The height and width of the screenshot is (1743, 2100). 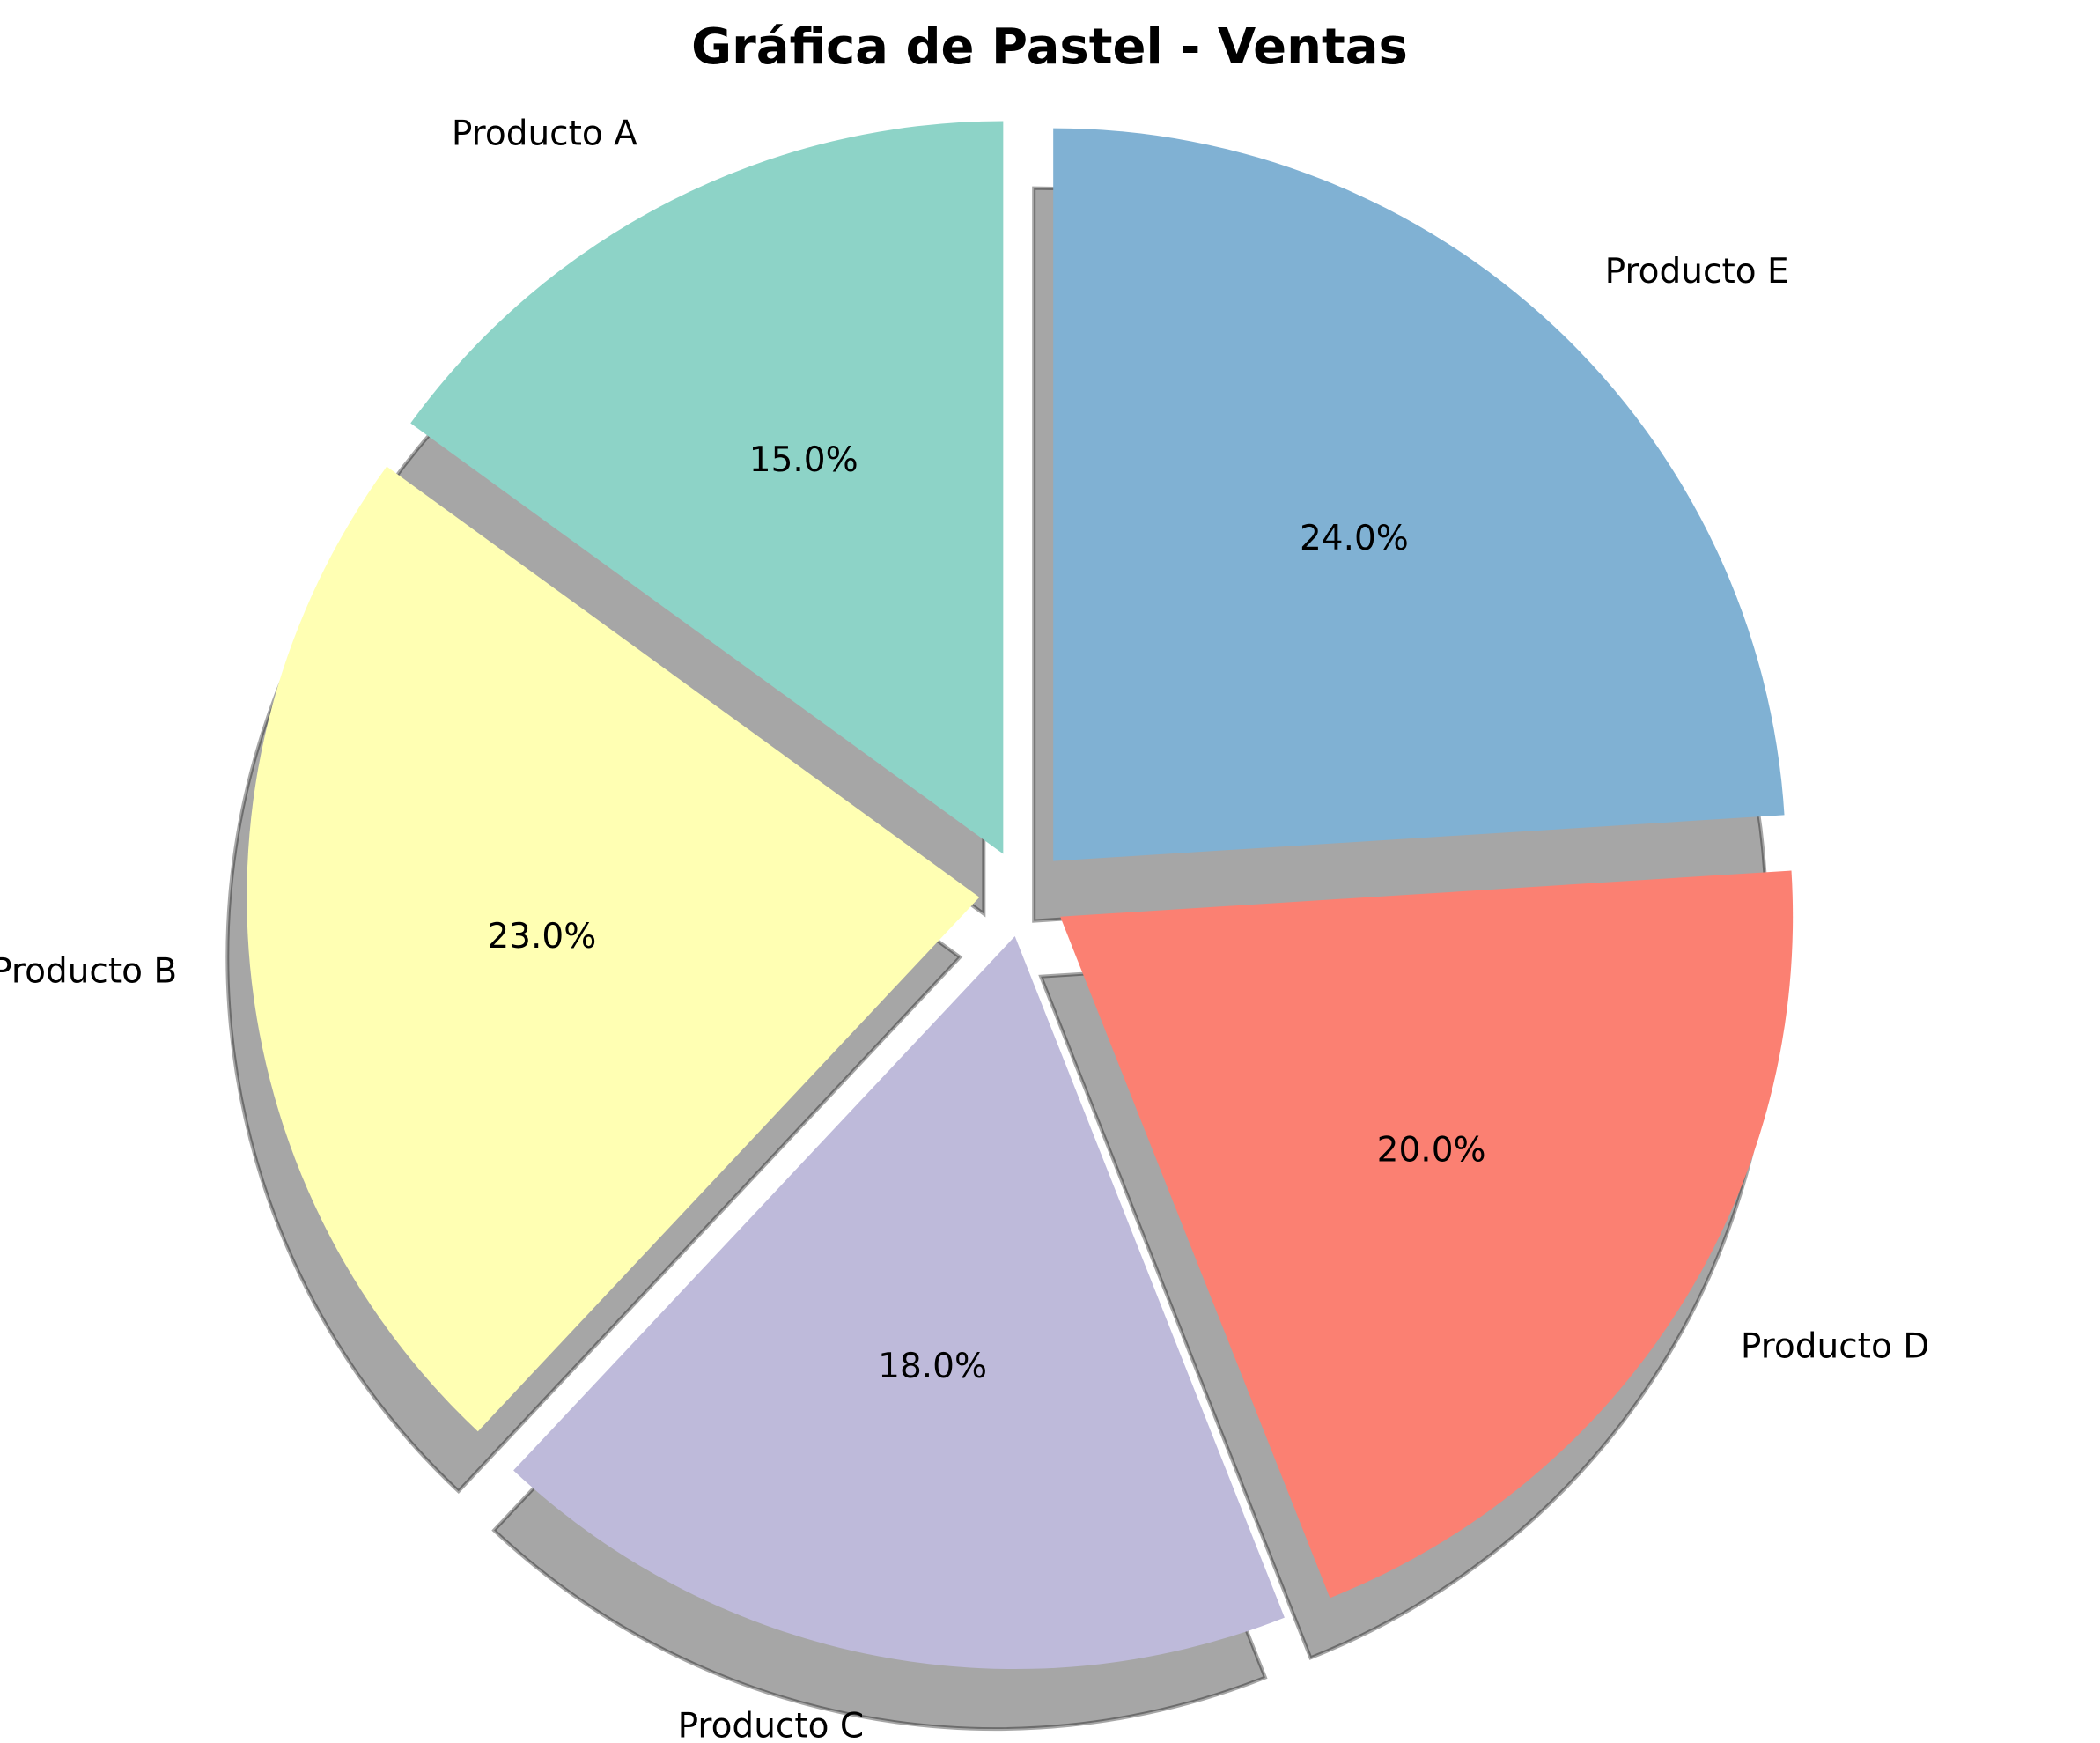 I want to click on slice-label-producto-d: Producto D, so click(x=1835, y=1347).